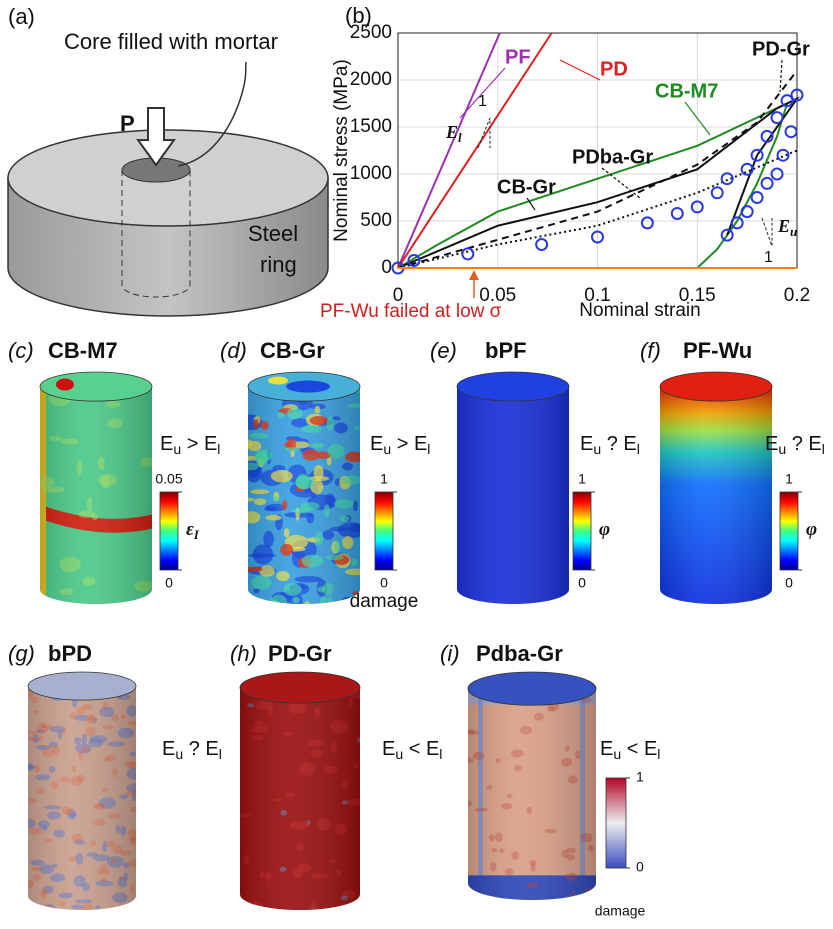  I want to click on colorbar-caption: damage, so click(384, 601).